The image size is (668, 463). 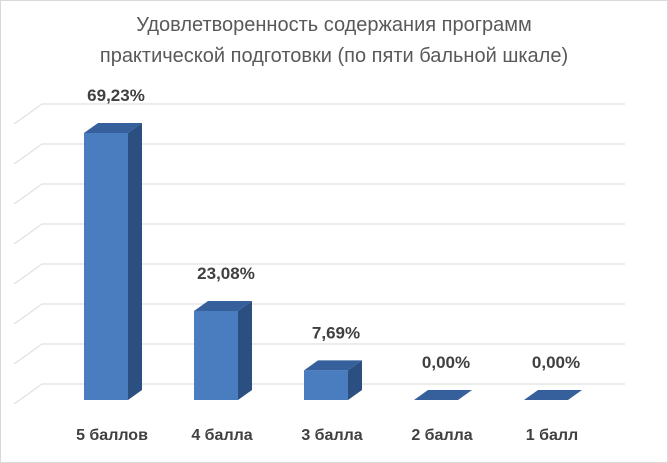 What do you see at coordinates (331, 435) in the screenshot?
I see `category-label: 3 балла` at bounding box center [331, 435].